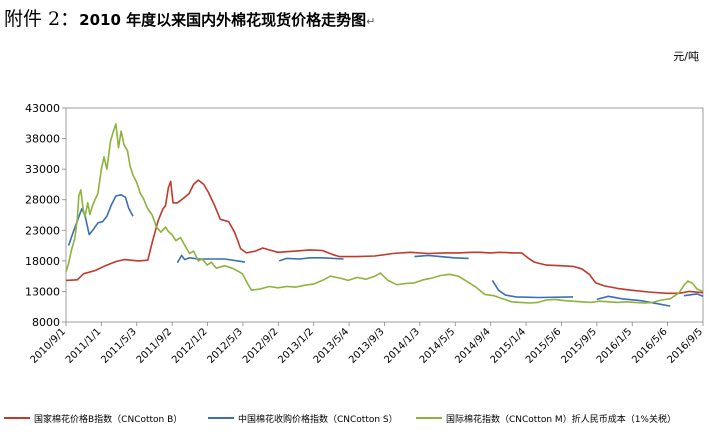 The width and height of the screenshot is (713, 432). I want to click on y-tick-label: 28000, so click(42, 200).